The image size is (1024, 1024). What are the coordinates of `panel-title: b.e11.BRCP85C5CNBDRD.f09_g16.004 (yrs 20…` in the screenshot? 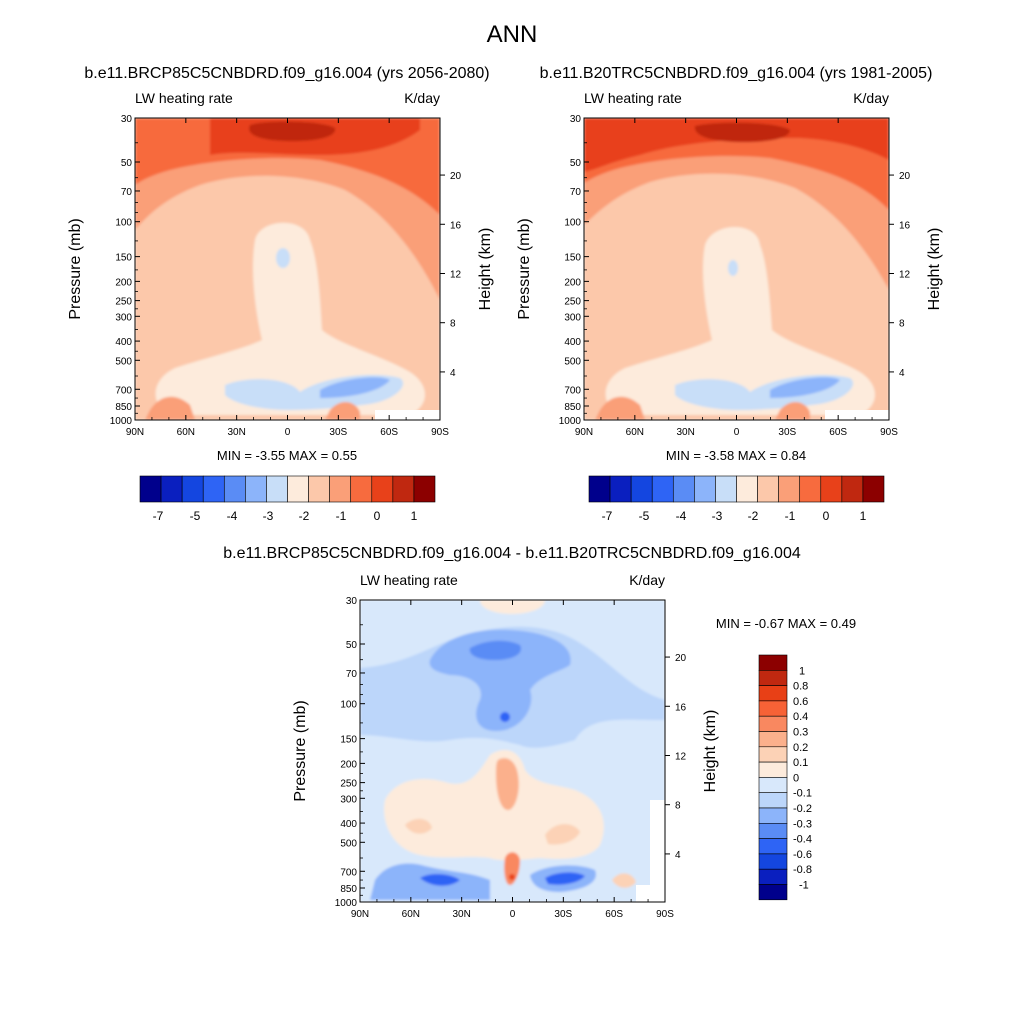 It's located at (286, 73).